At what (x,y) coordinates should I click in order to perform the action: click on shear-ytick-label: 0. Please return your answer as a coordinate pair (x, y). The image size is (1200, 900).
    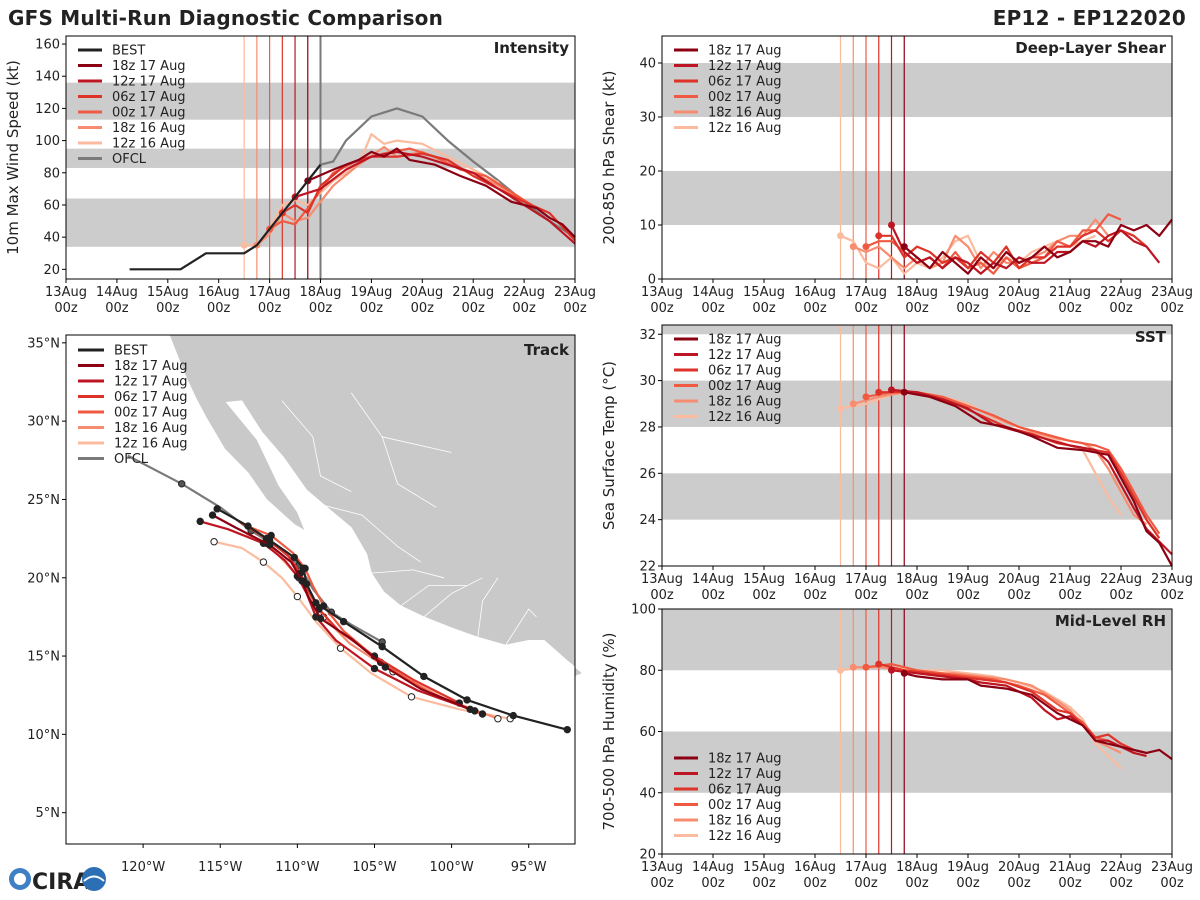
    Looking at the image, I should click on (652, 280).